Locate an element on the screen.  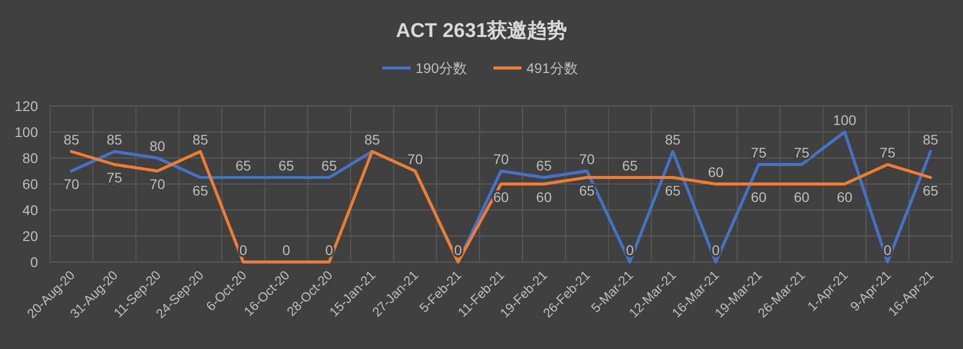
y-tick-label: 120 is located at coordinates (26, 106).